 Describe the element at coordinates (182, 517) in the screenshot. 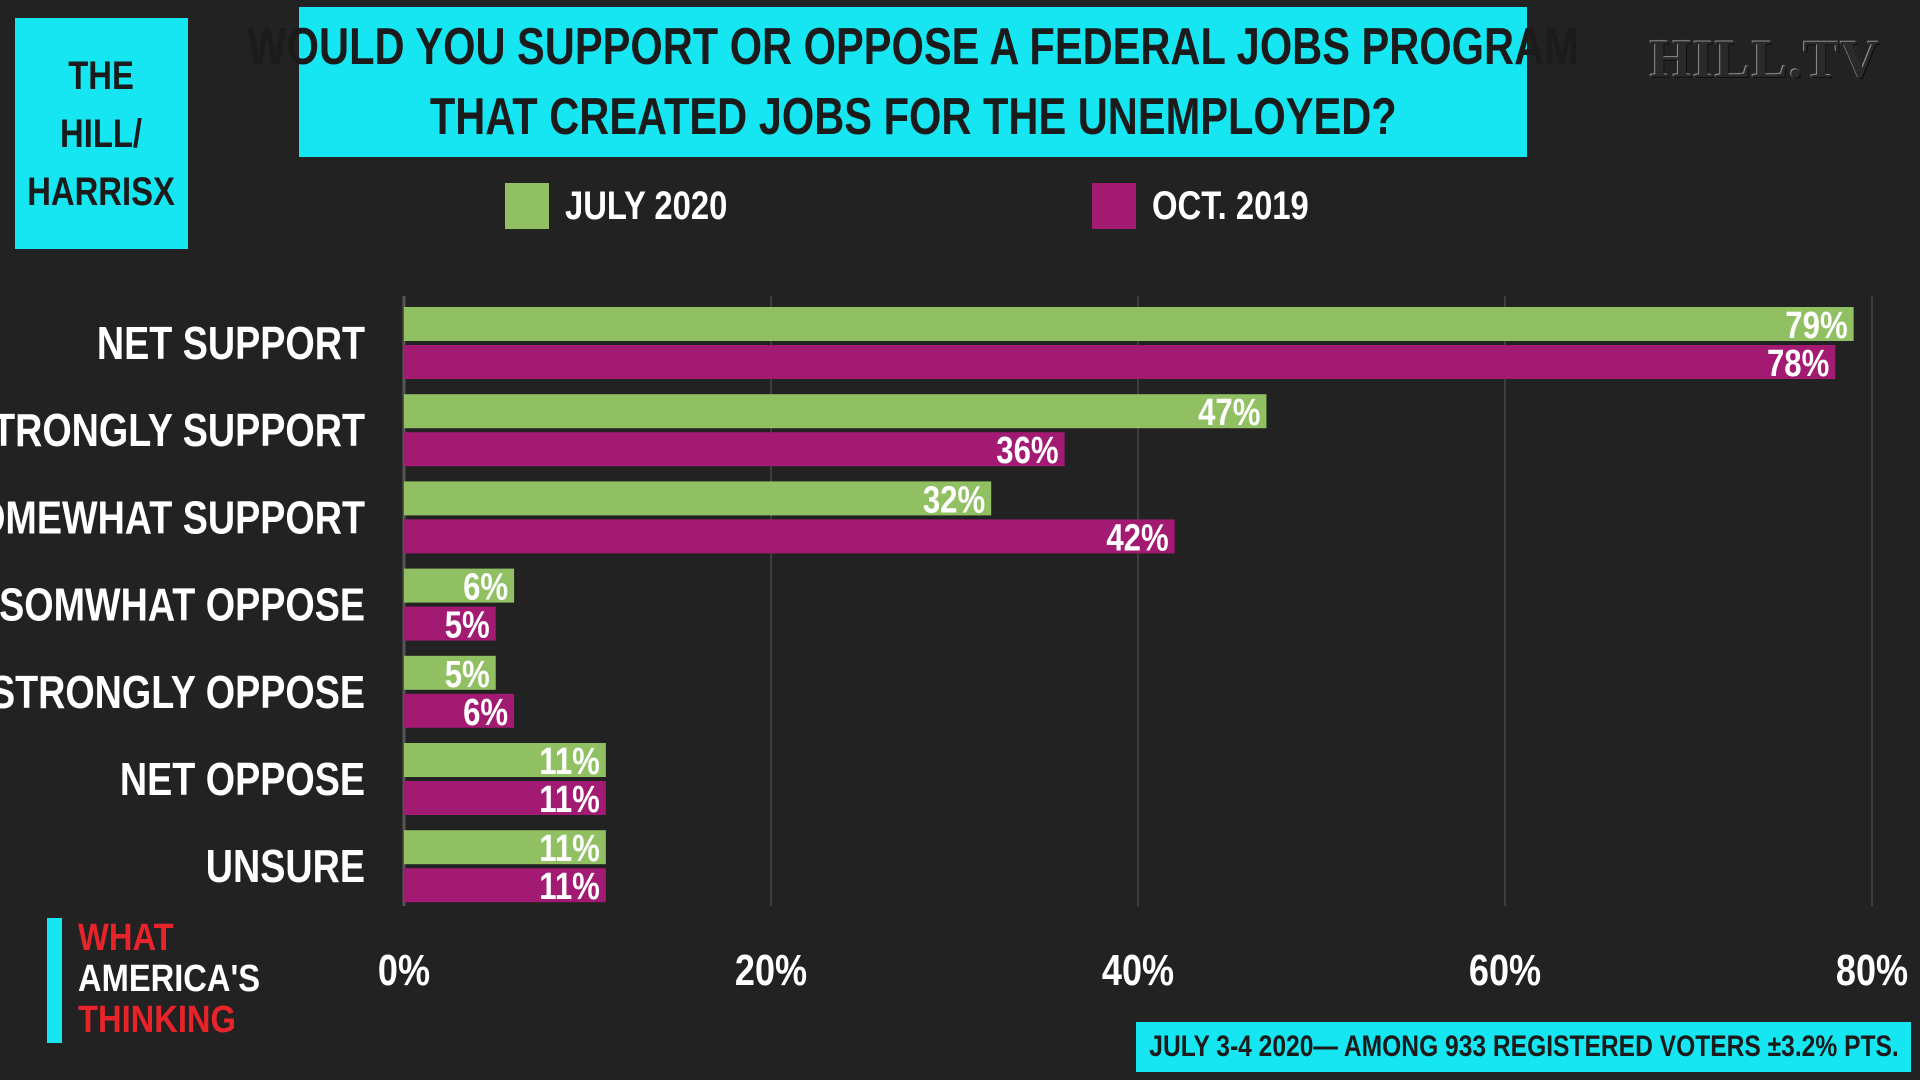

I see `category-label: SOMEWHAT SUPPORT` at that location.